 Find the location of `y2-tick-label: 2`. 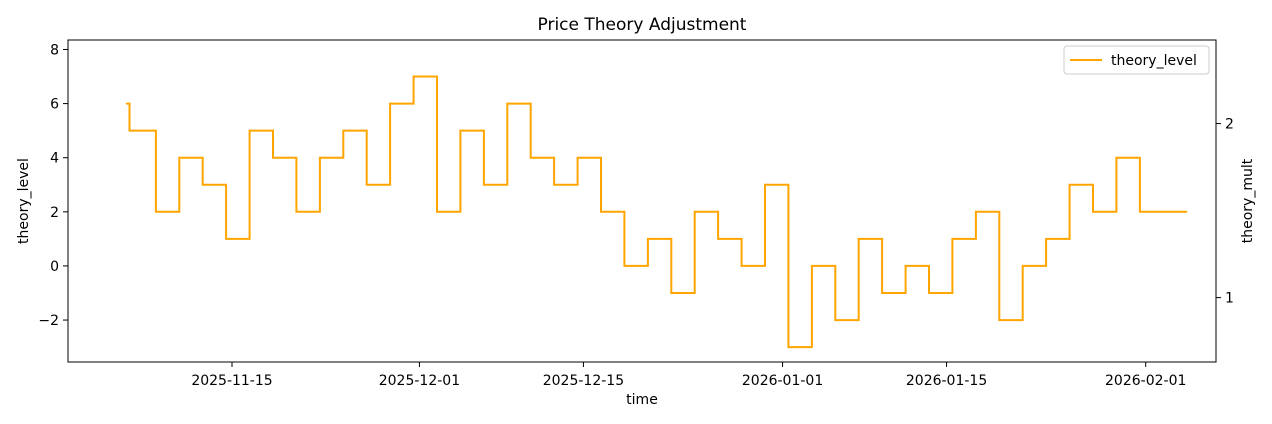

y2-tick-label: 2 is located at coordinates (1229, 125).